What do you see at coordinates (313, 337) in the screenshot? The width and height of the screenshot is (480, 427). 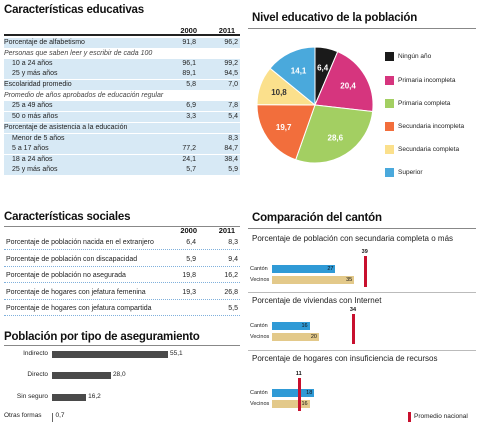 I see `canton-bar-value: 20` at bounding box center [313, 337].